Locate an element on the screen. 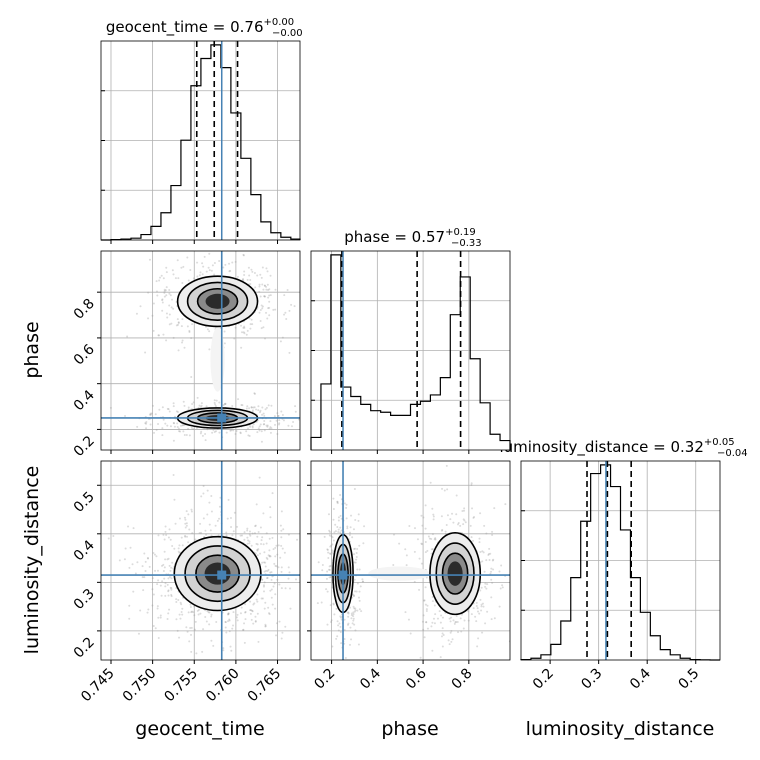  hist-phase-frame is located at coordinates (410, 350).